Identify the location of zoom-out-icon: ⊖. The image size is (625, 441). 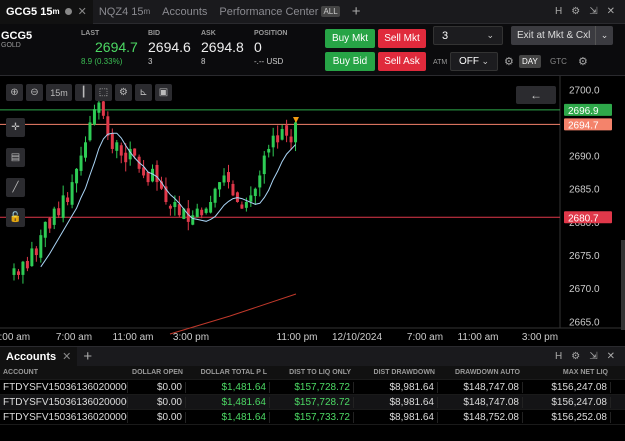
(34, 92).